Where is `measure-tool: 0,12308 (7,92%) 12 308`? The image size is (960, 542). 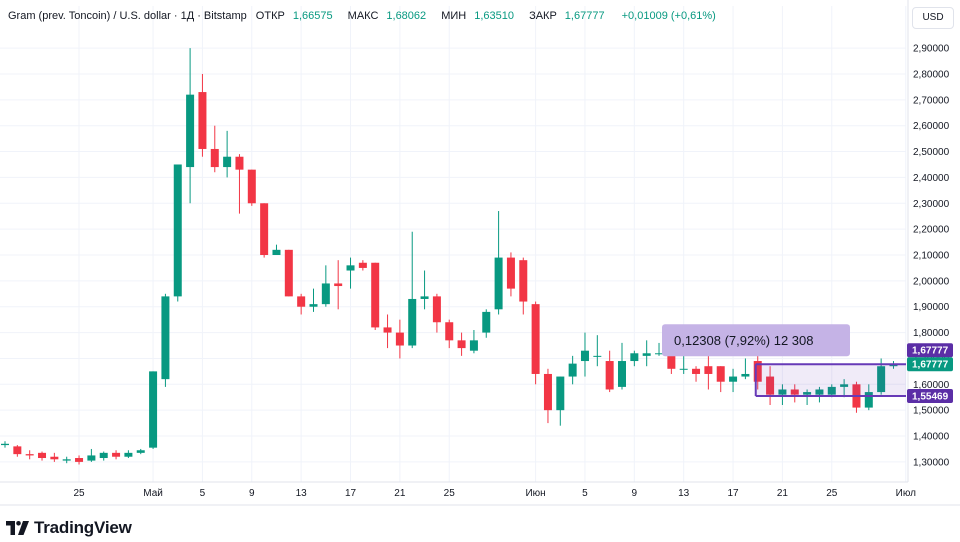
measure-tool: 0,12308 (7,92%) 12 308 is located at coordinates (784, 361).